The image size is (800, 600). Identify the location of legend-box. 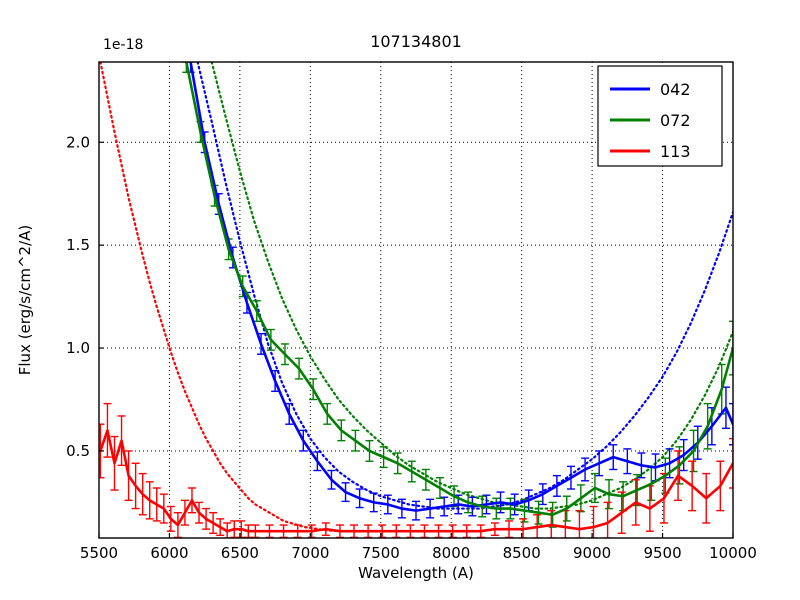
(660, 116).